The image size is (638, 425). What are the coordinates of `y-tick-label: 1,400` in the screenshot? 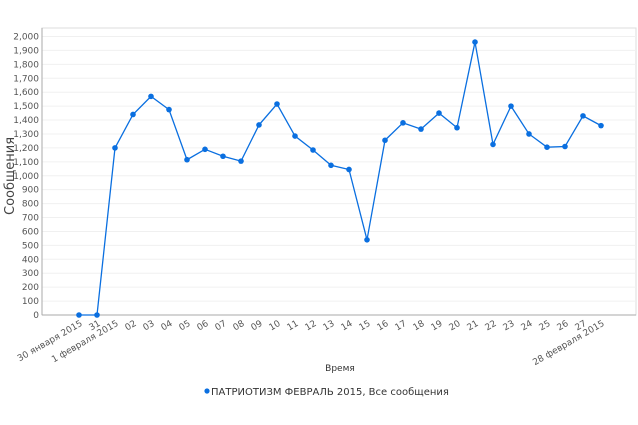 It's located at (26, 121).